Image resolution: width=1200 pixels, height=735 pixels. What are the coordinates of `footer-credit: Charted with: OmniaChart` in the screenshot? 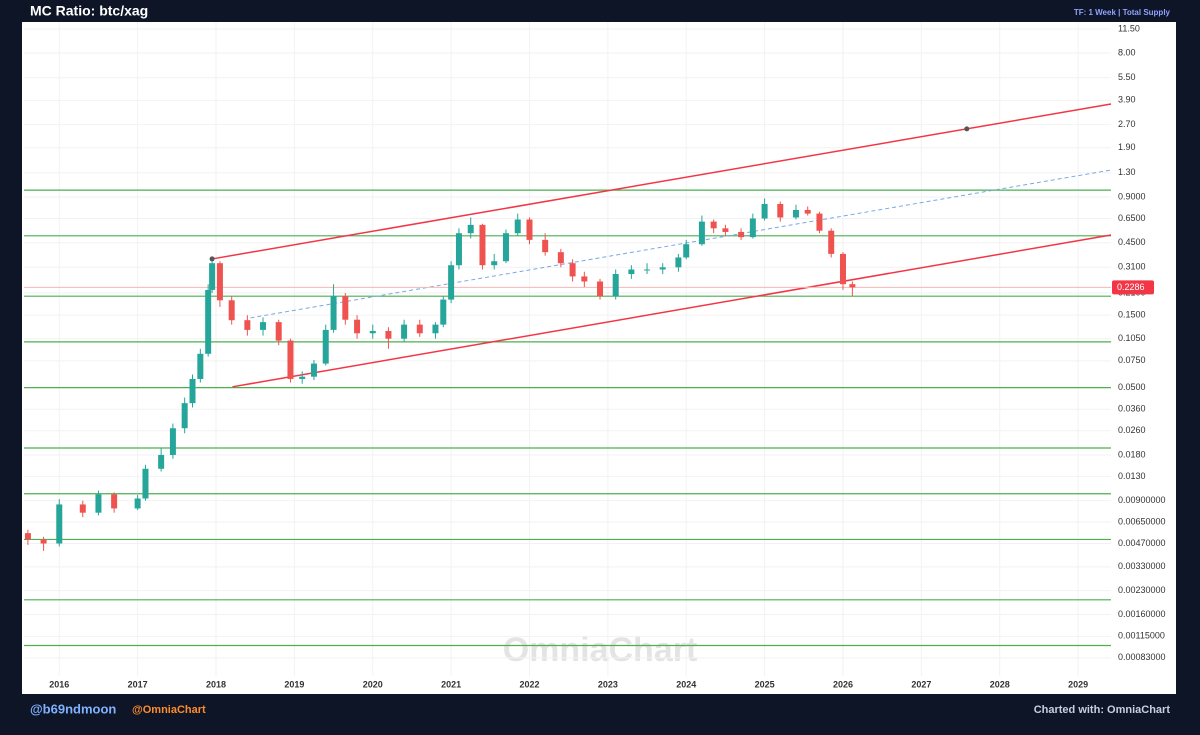 It's located at (1102, 710).